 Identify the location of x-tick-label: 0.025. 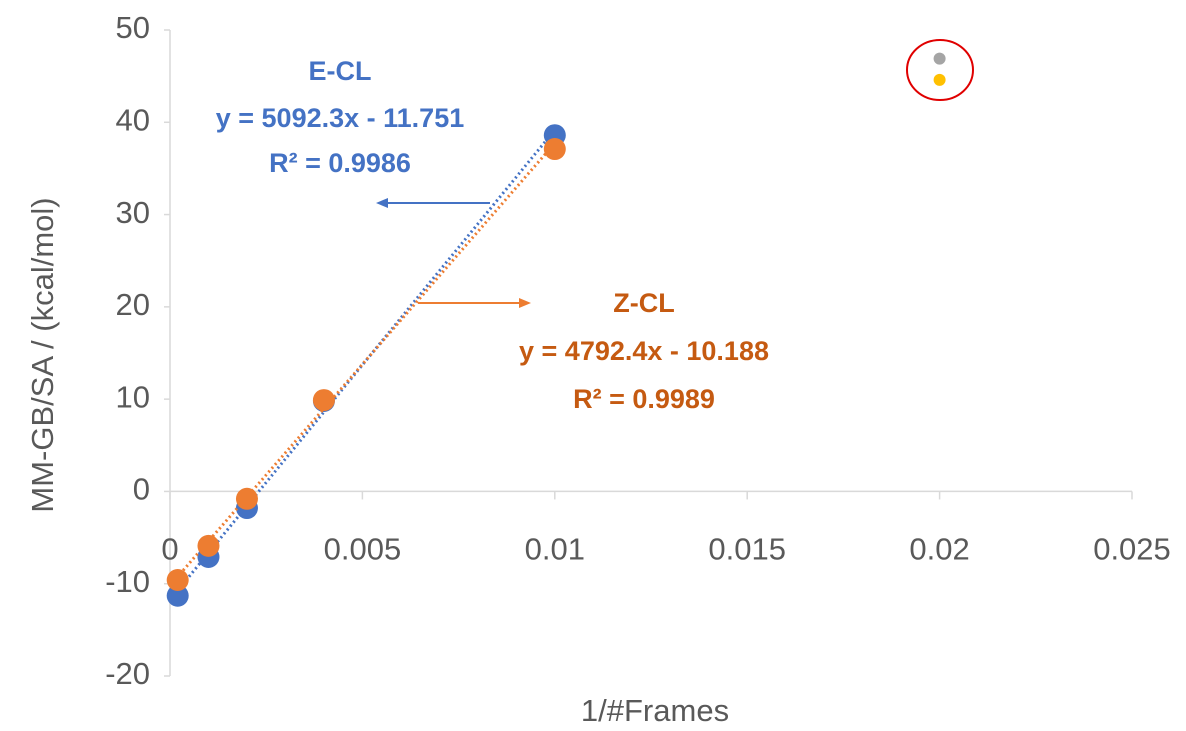
(1132, 549).